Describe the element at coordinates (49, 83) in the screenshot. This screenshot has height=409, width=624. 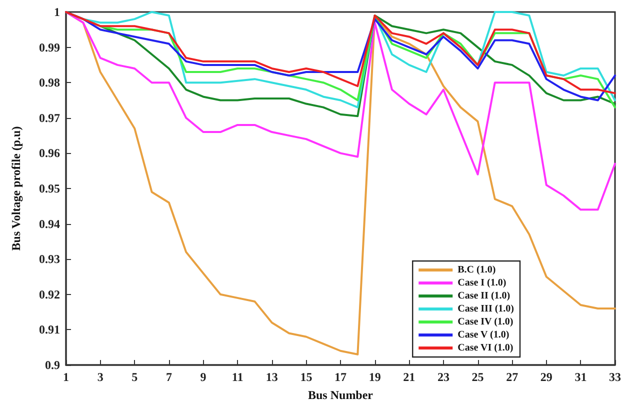
I see `y-tick-label: 0.98` at that location.